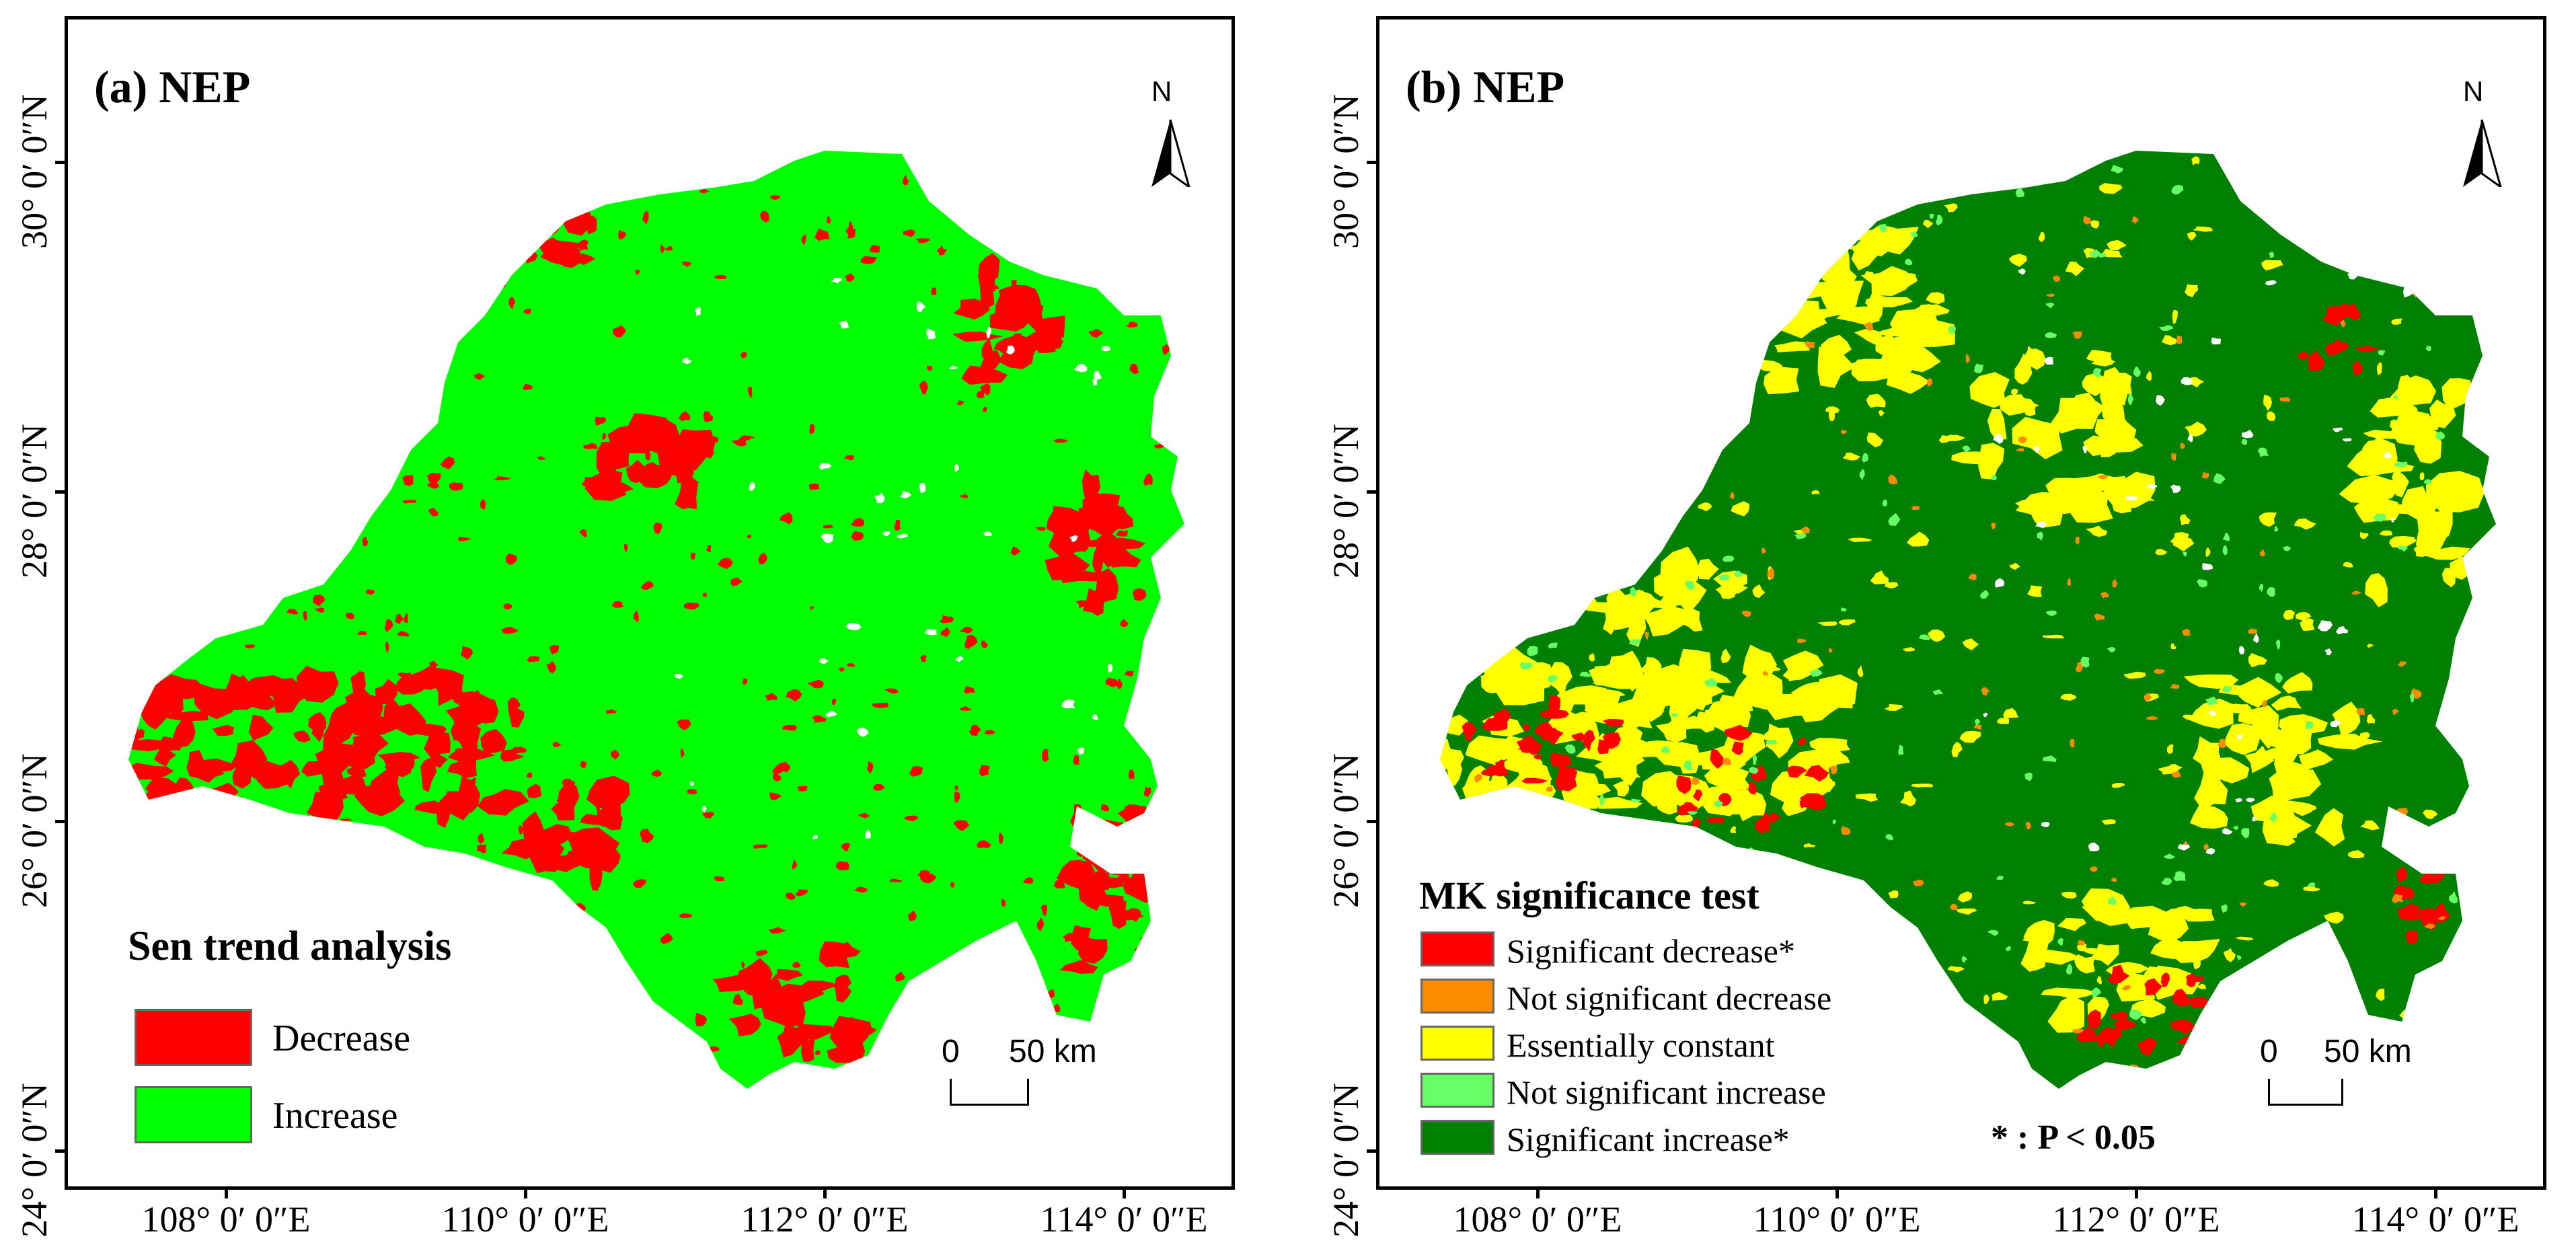 Image resolution: width=2576 pixels, height=1257 pixels. I want to click on legend-swatch-not-significant-decrease, so click(1457, 996).